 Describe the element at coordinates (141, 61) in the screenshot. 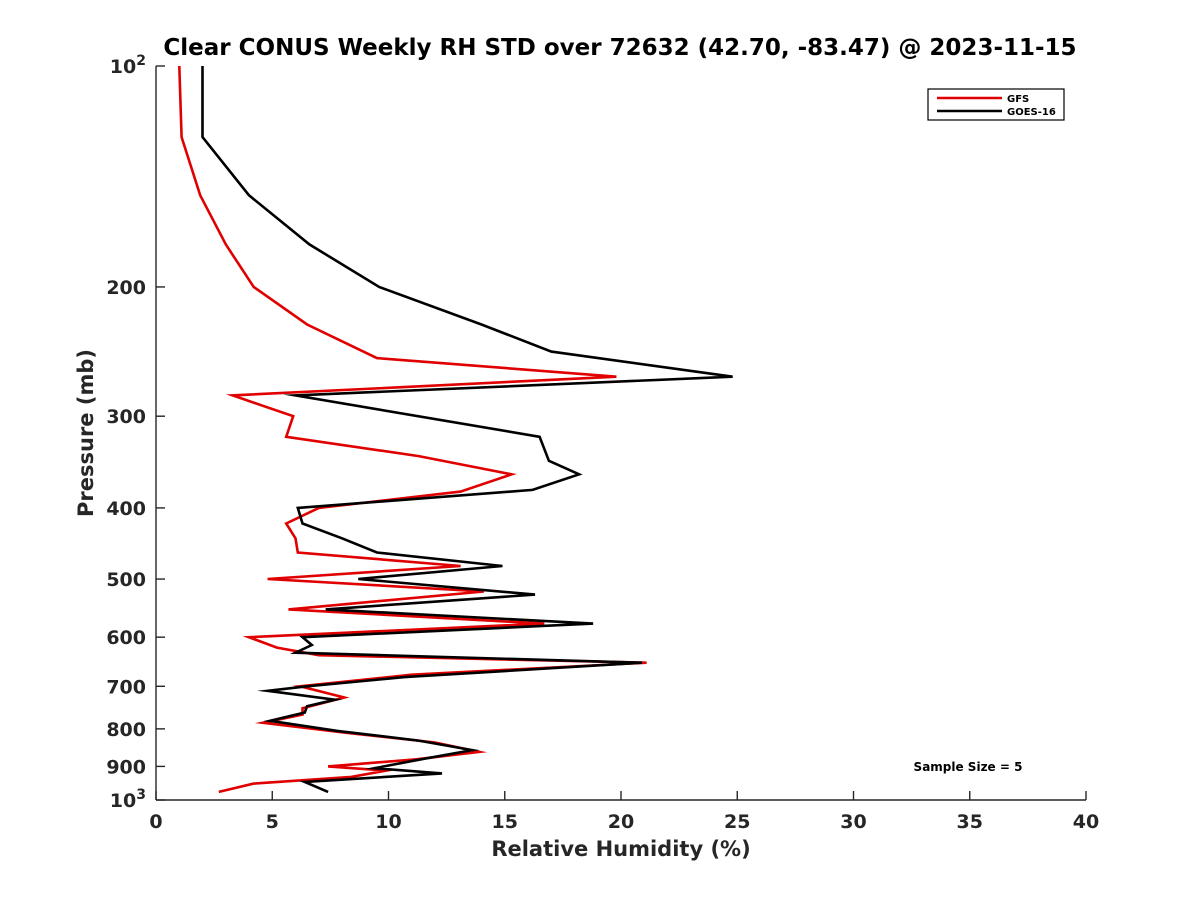

I see `y-tick-exponent: 2` at that location.